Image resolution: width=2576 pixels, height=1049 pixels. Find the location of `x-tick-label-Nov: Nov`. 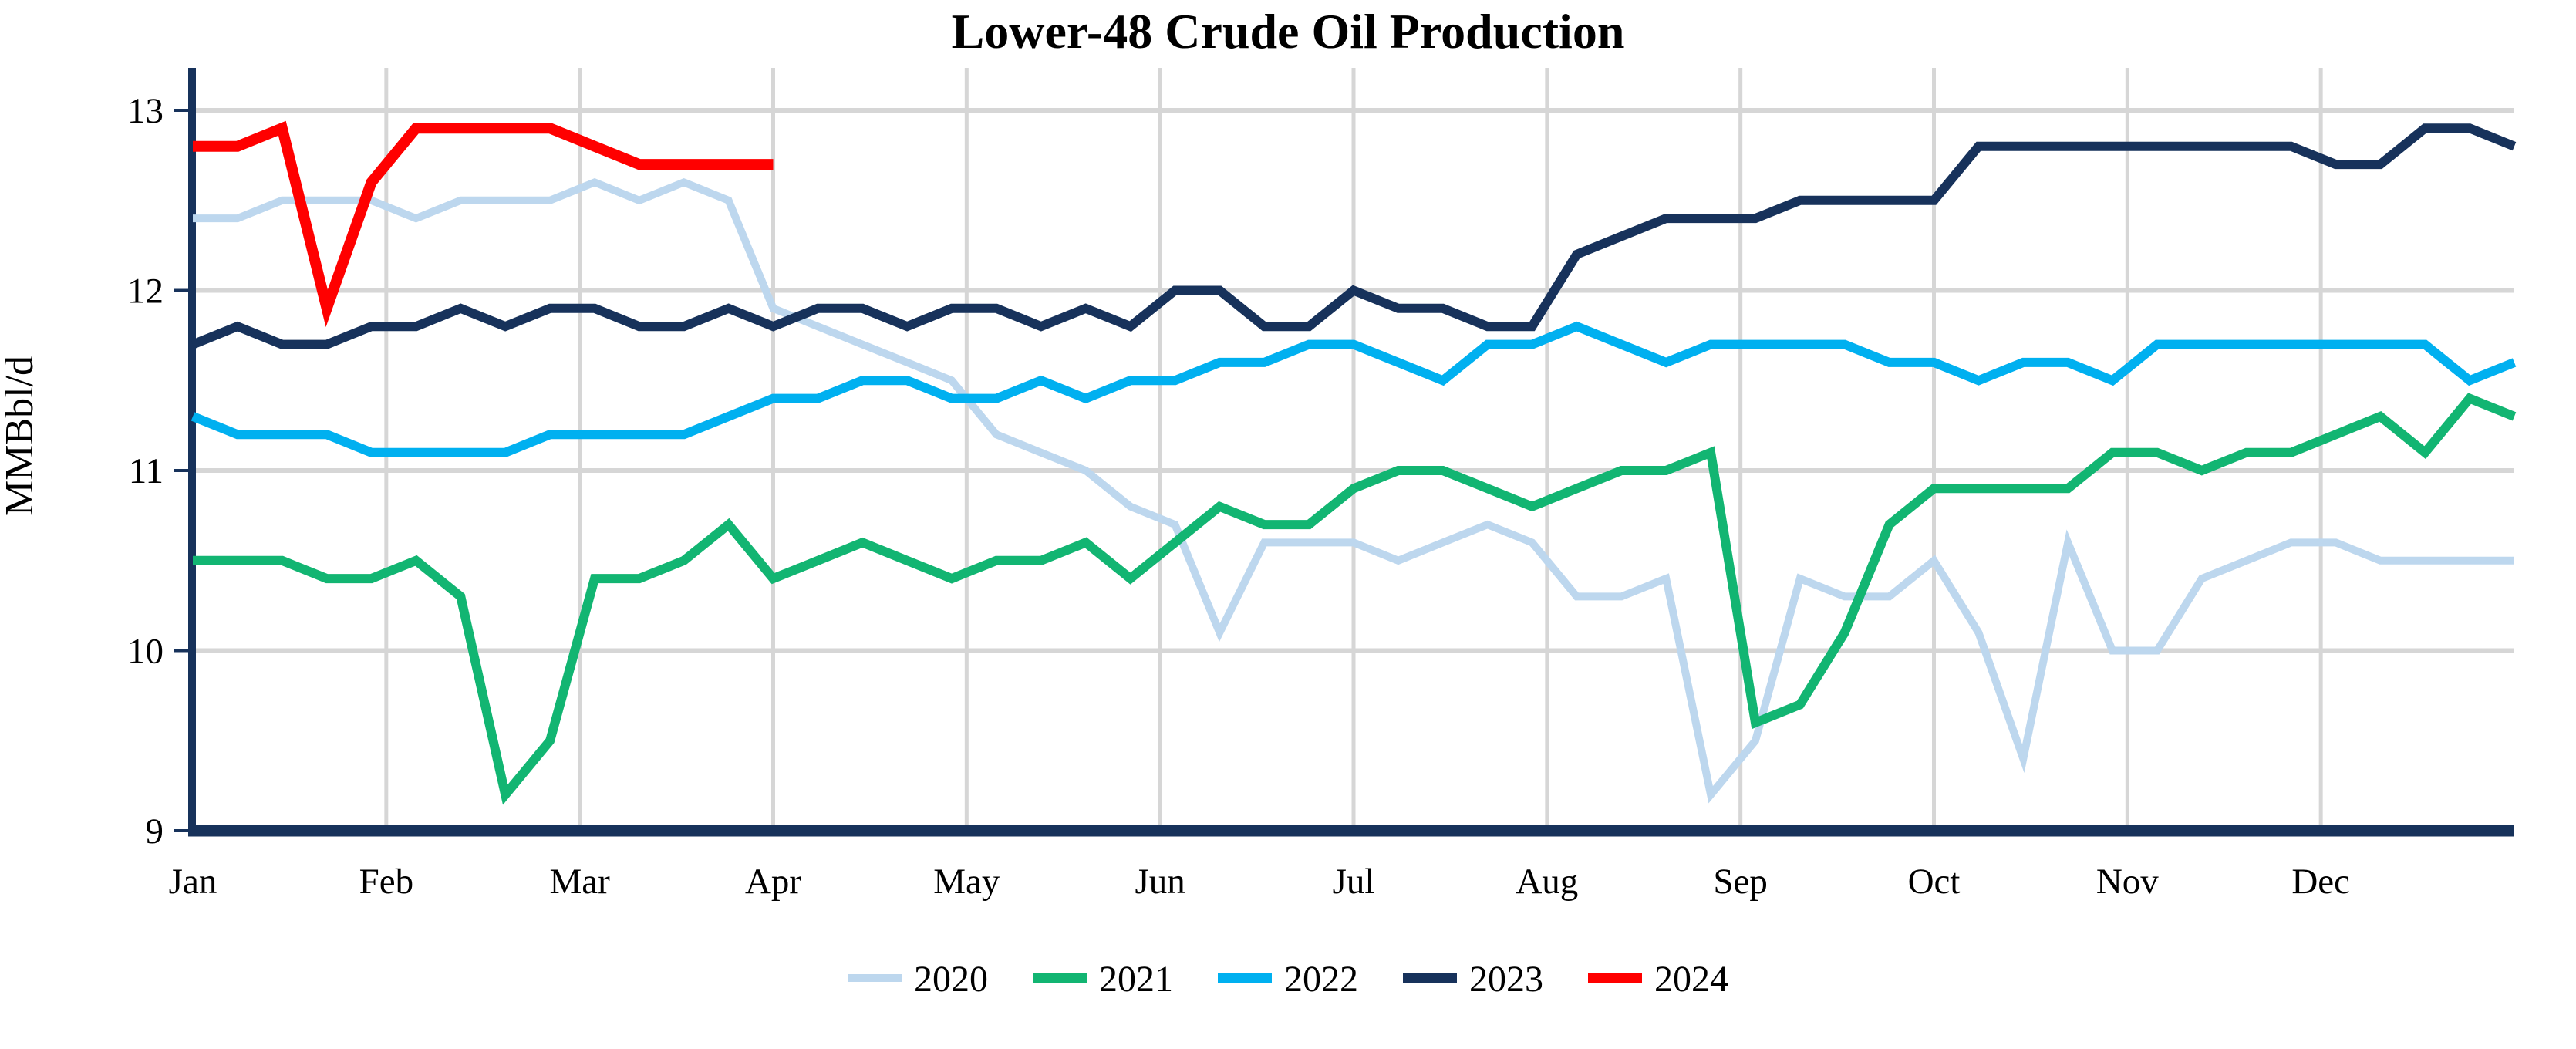

x-tick-label-Nov: Nov is located at coordinates (2127, 882).